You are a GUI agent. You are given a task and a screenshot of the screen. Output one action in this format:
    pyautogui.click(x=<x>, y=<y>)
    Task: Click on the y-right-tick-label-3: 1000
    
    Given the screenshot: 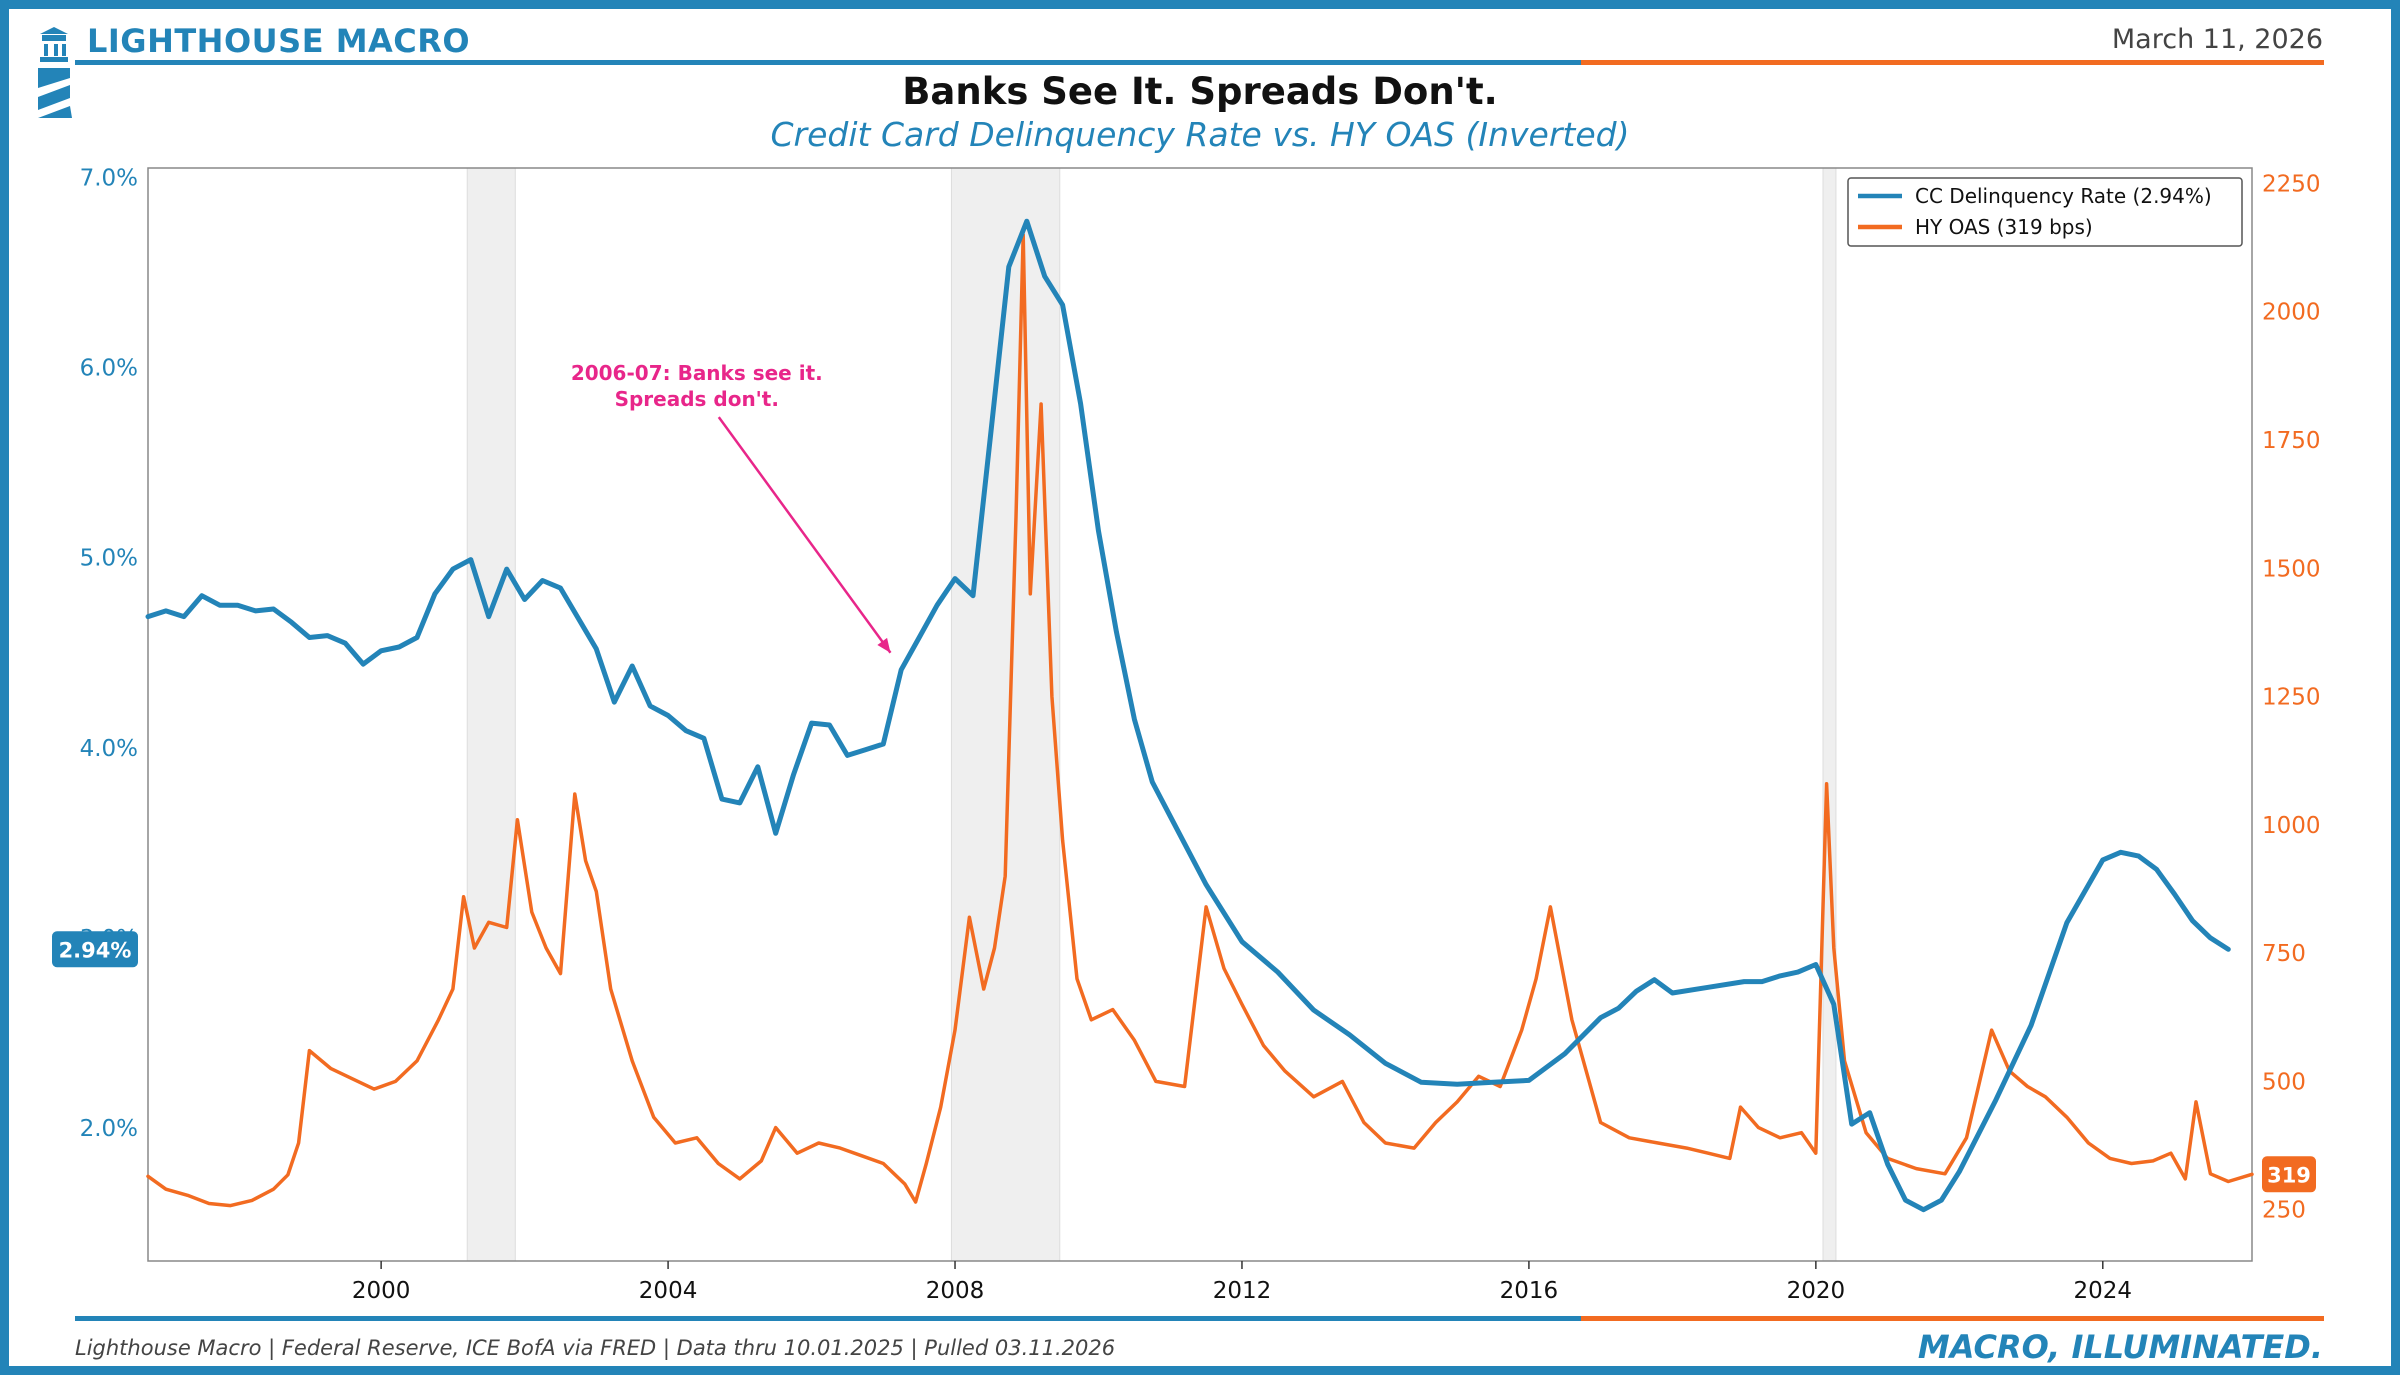 What is the action you would take?
    pyautogui.click(x=2291, y=826)
    